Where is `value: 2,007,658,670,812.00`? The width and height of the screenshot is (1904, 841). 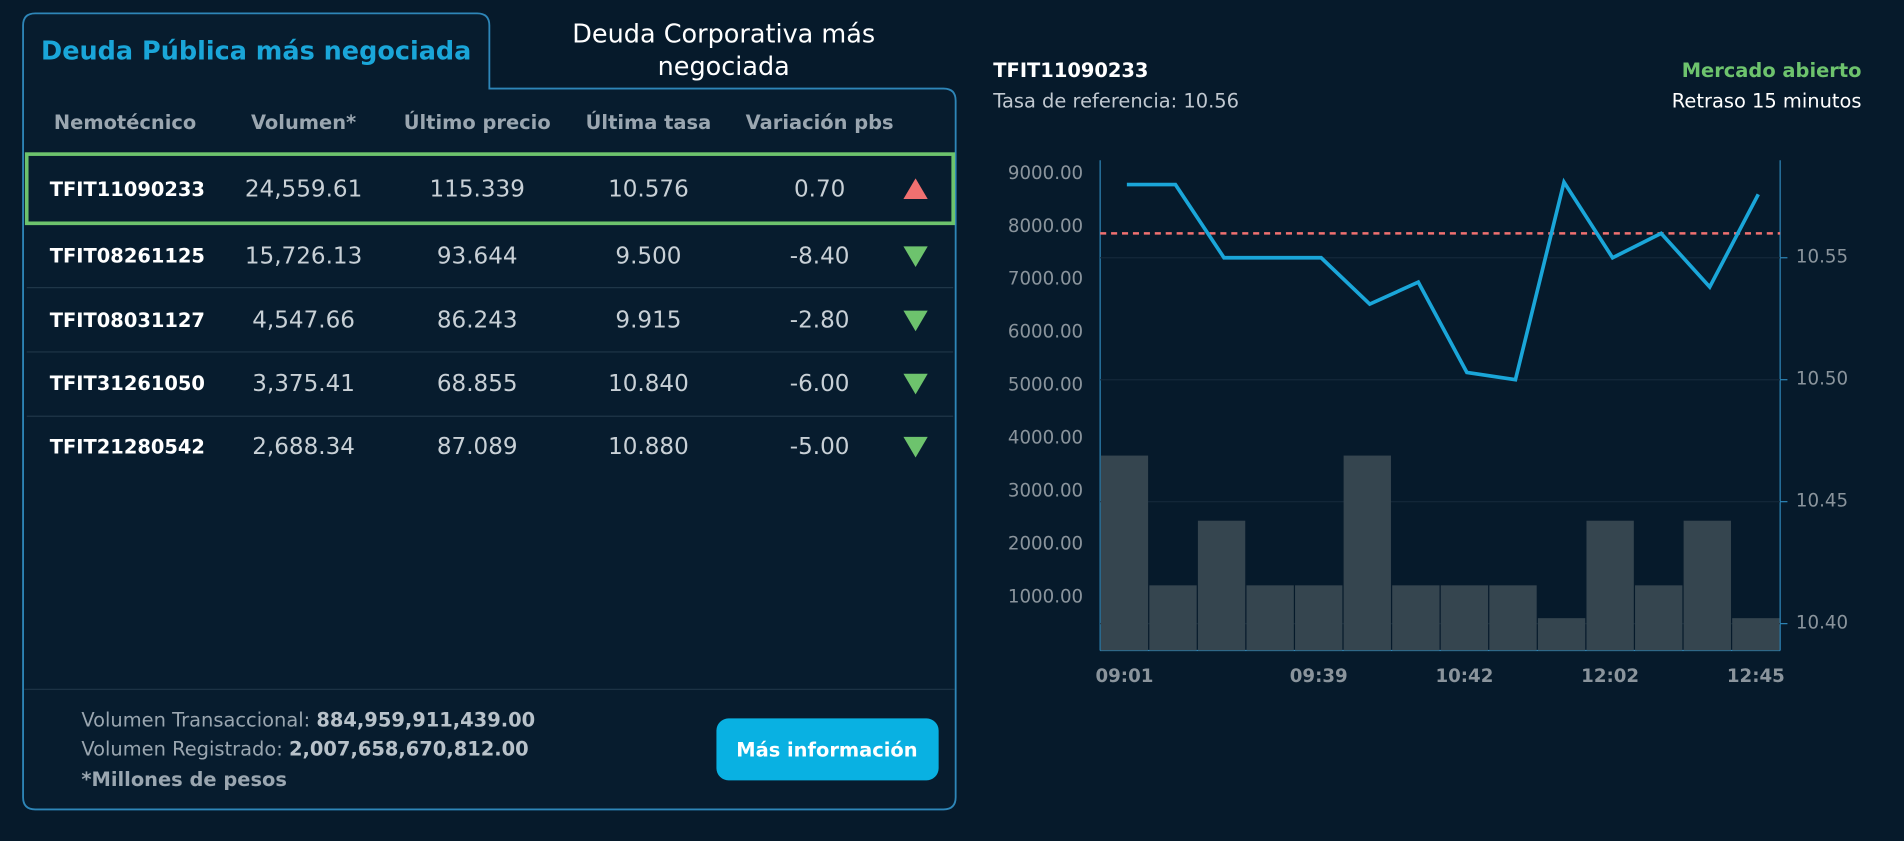 value: 2,007,658,670,812.00 is located at coordinates (409, 749).